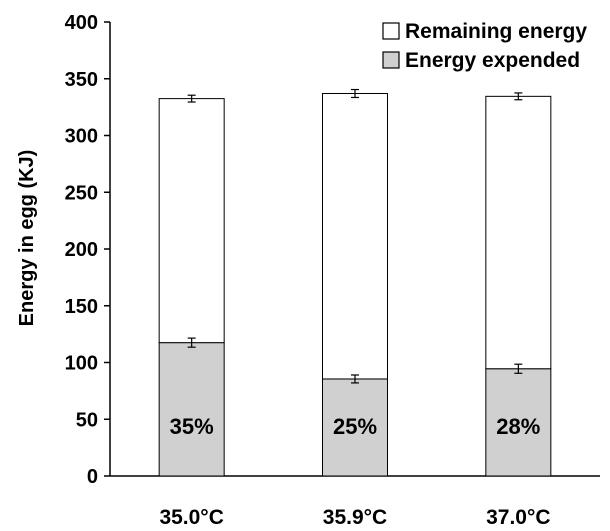 Image resolution: width=610 pixels, height=531 pixels. What do you see at coordinates (391, 60) in the screenshot?
I see `legend-swatch-expended` at bounding box center [391, 60].